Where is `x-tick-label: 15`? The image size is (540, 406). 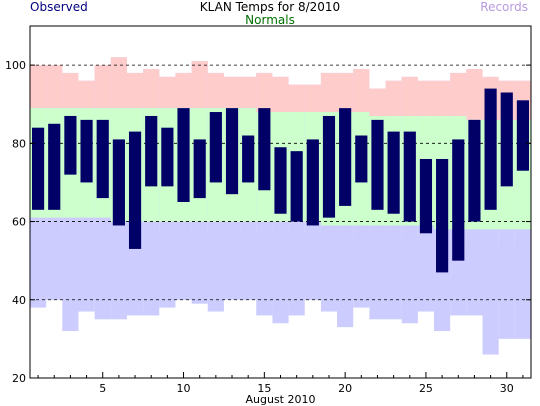 x-tick-label: 15 is located at coordinates (264, 388).